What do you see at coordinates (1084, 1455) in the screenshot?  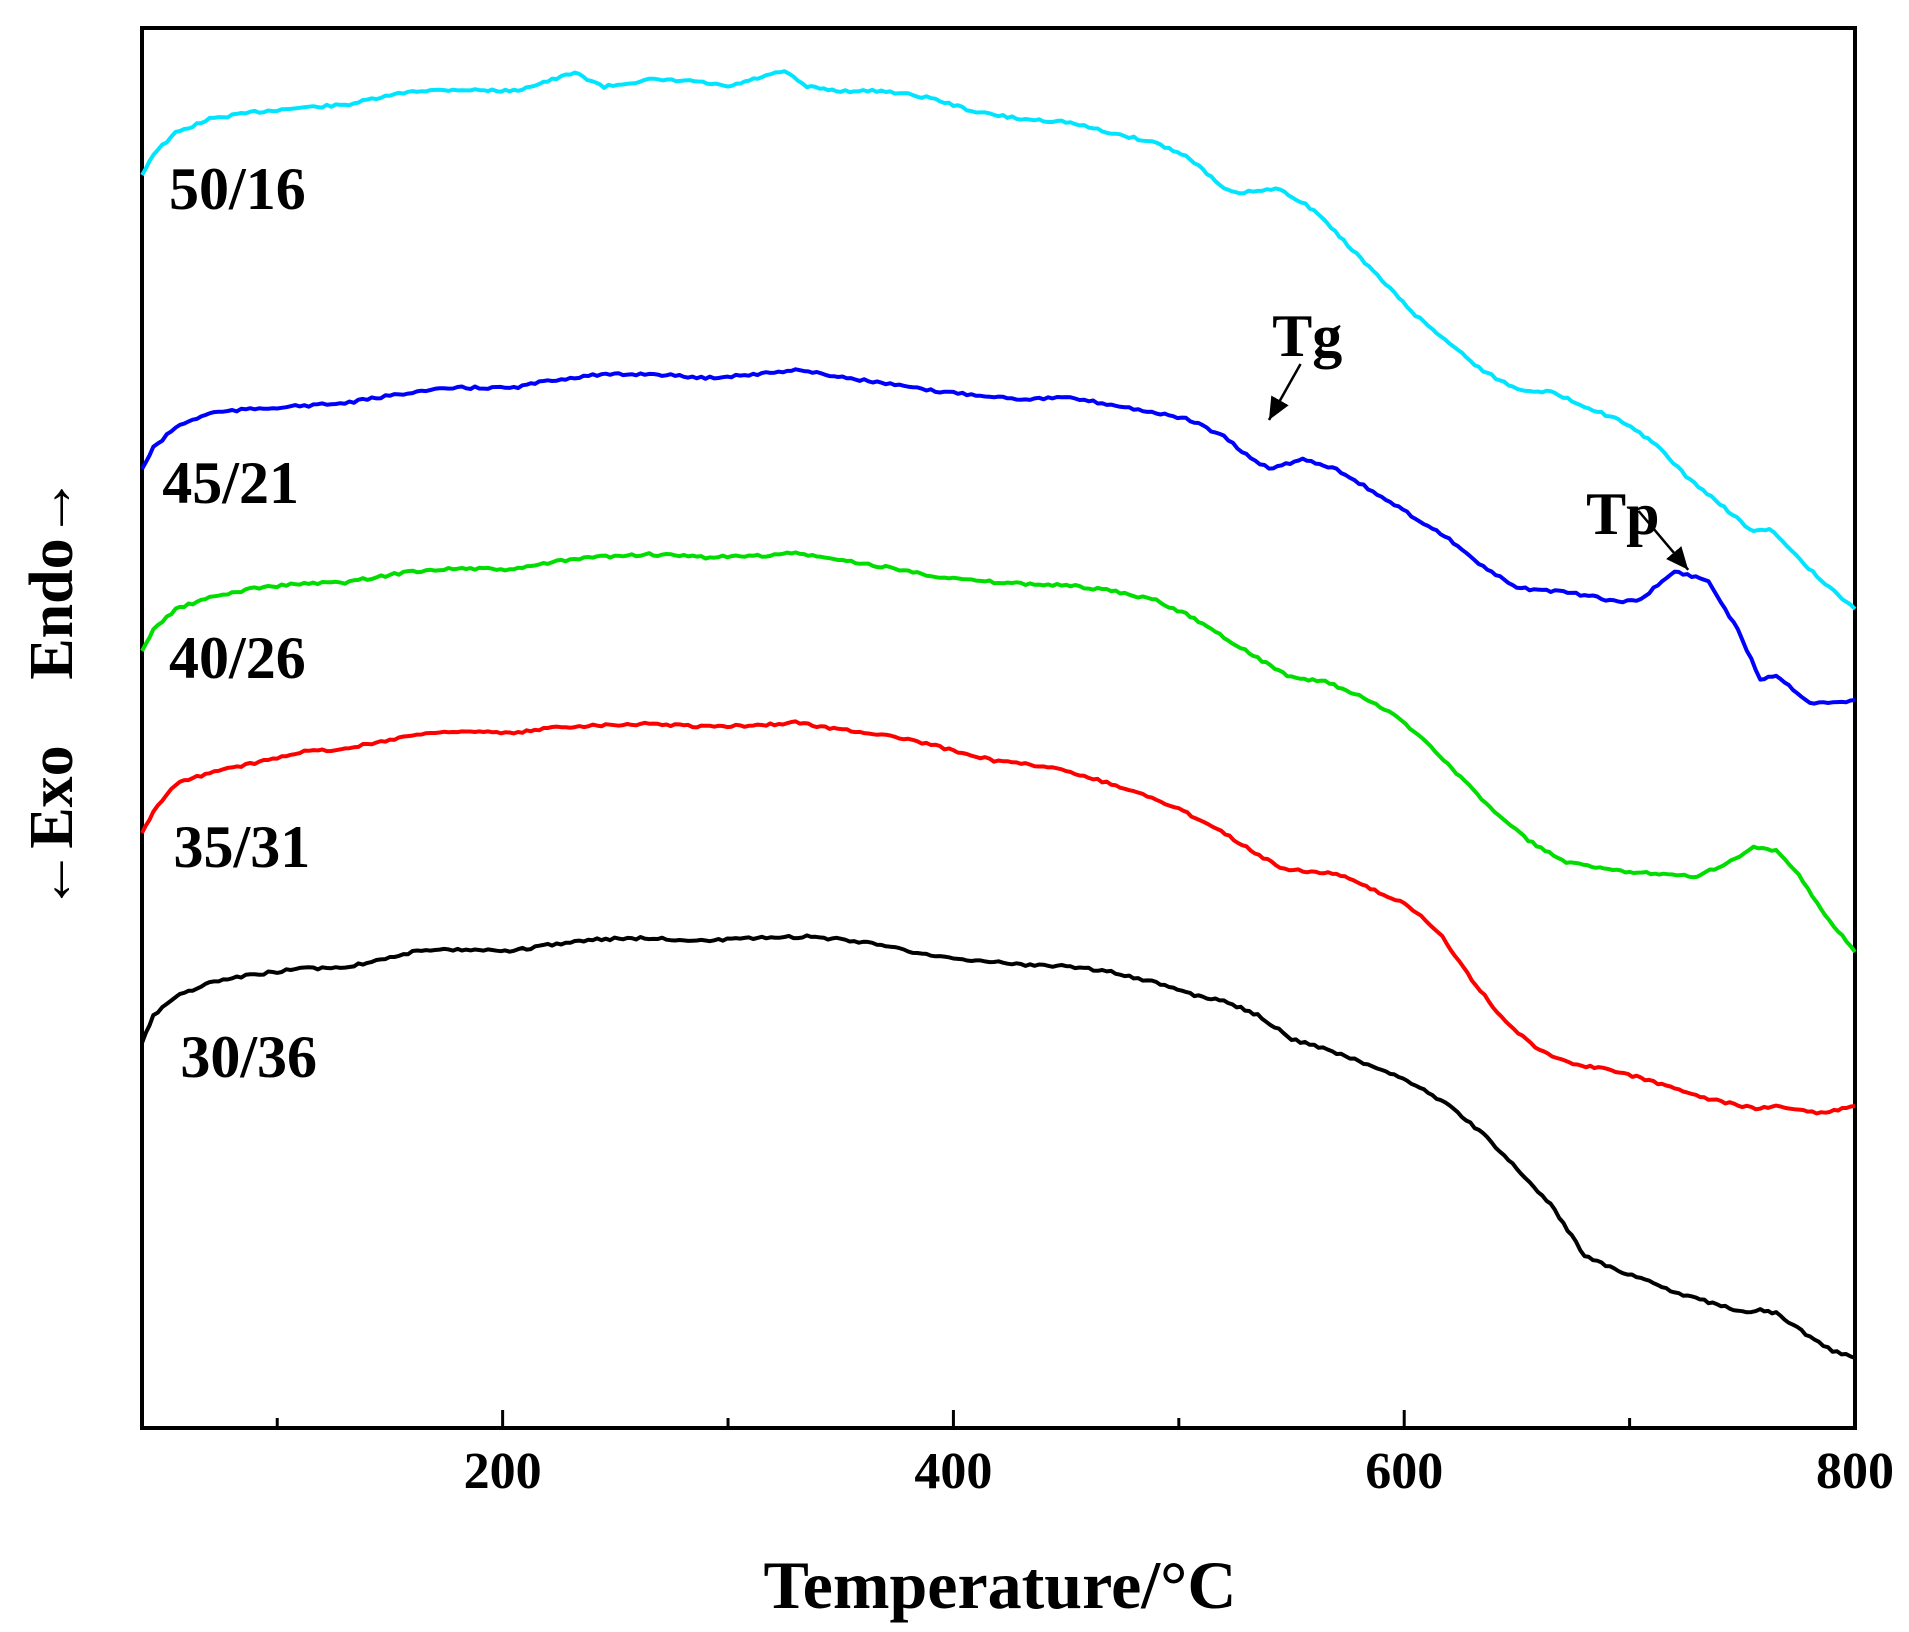 I see `x-axis-ticks: 200 400 600 800` at bounding box center [1084, 1455].